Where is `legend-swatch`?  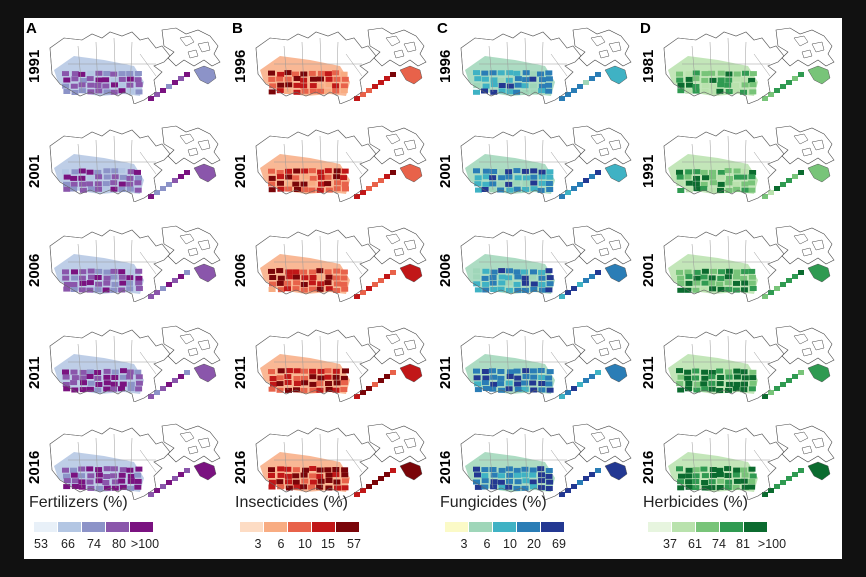
legend-swatch is located at coordinates (251, 527).